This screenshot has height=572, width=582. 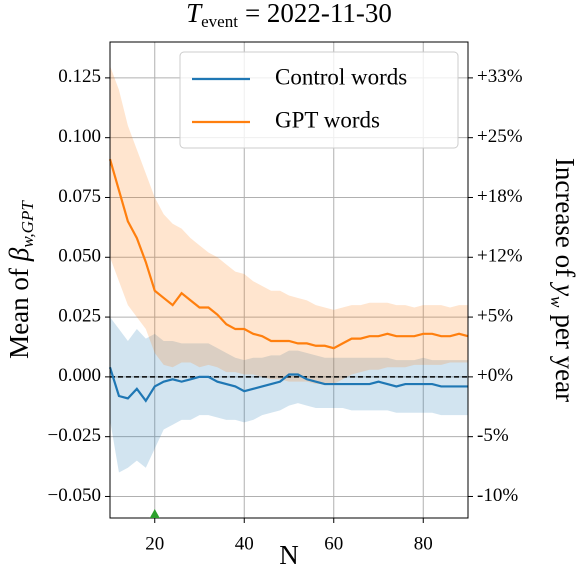 I want to click on event-marker, so click(x=154, y=513).